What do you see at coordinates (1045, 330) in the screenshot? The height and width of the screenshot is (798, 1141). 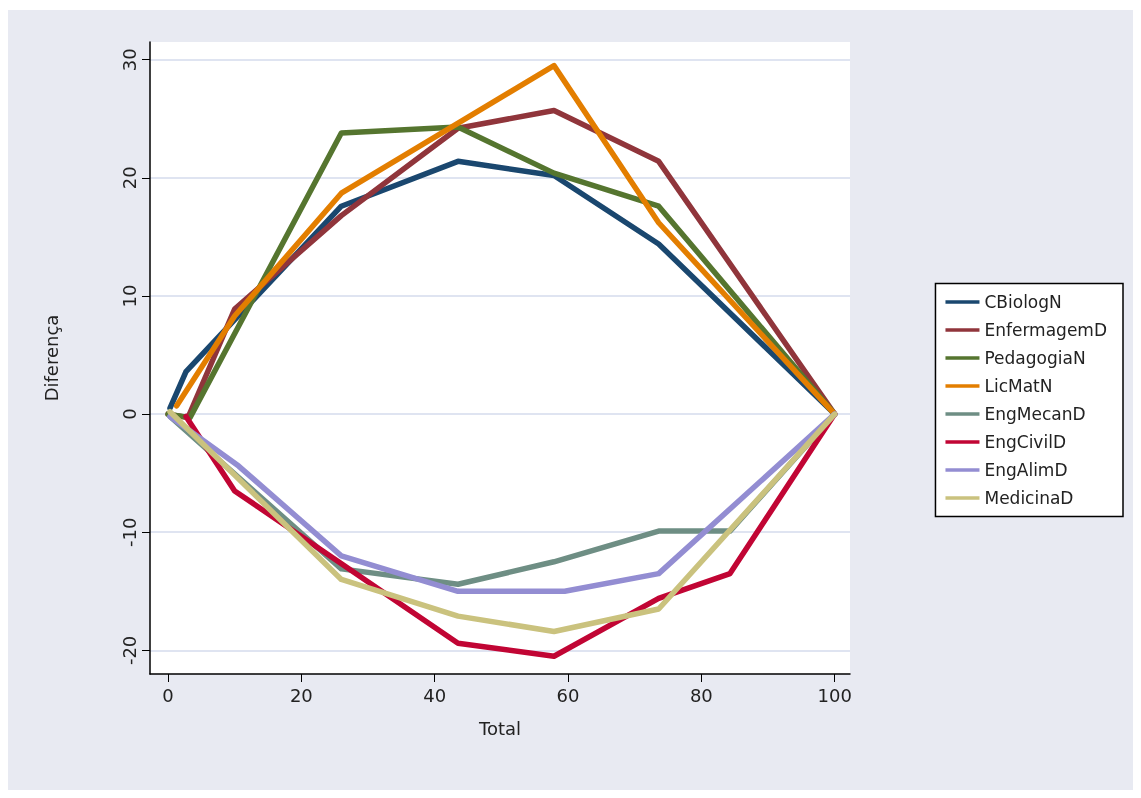 I see `legend-label: EnfermagemD` at bounding box center [1045, 330].